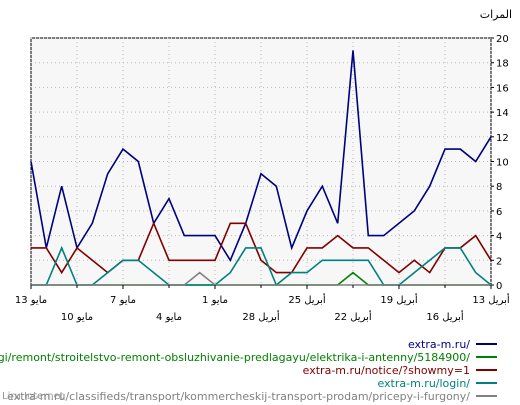 Image resolution: width=520 pixels, height=405 pixels. What do you see at coordinates (502, 138) in the screenshot?
I see `y-tick-label: 12` at bounding box center [502, 138].